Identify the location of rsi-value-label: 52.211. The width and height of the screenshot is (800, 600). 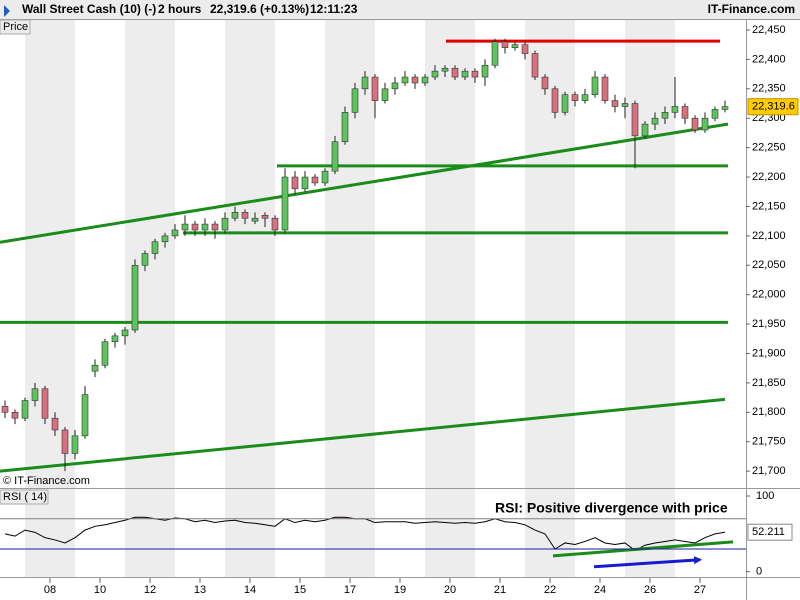
(768, 532).